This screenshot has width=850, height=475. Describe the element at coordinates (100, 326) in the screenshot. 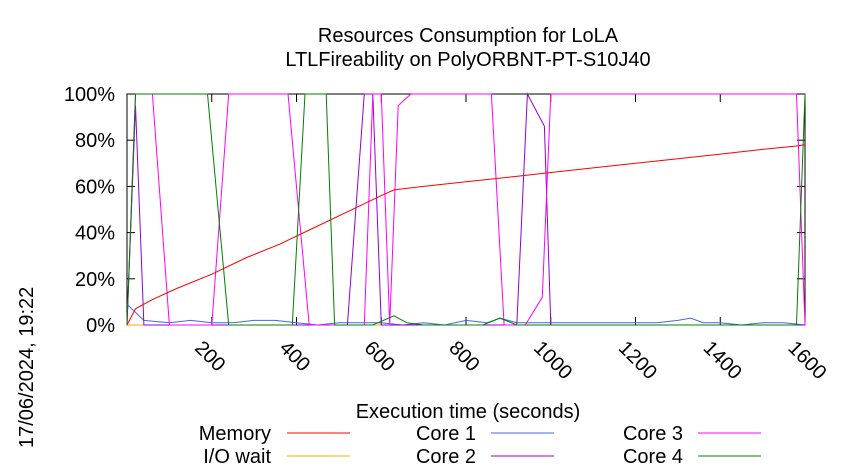

I see `y-tick-label: 0%` at that location.